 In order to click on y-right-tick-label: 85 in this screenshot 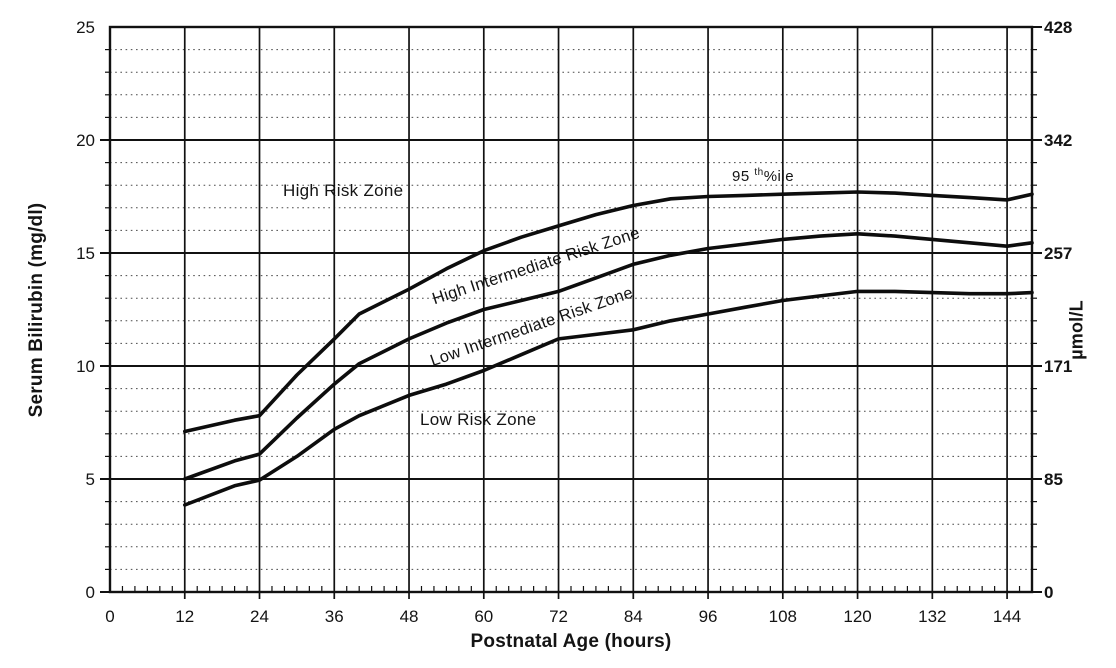, I will do `click(1053, 479)`.